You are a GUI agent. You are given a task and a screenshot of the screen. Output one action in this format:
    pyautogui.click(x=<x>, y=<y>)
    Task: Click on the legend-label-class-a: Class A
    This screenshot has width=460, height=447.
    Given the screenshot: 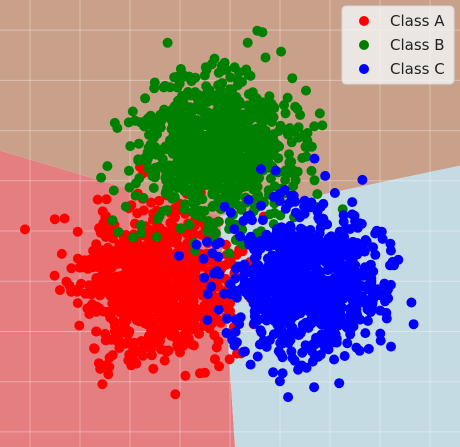 What is the action you would take?
    pyautogui.click(x=417, y=21)
    